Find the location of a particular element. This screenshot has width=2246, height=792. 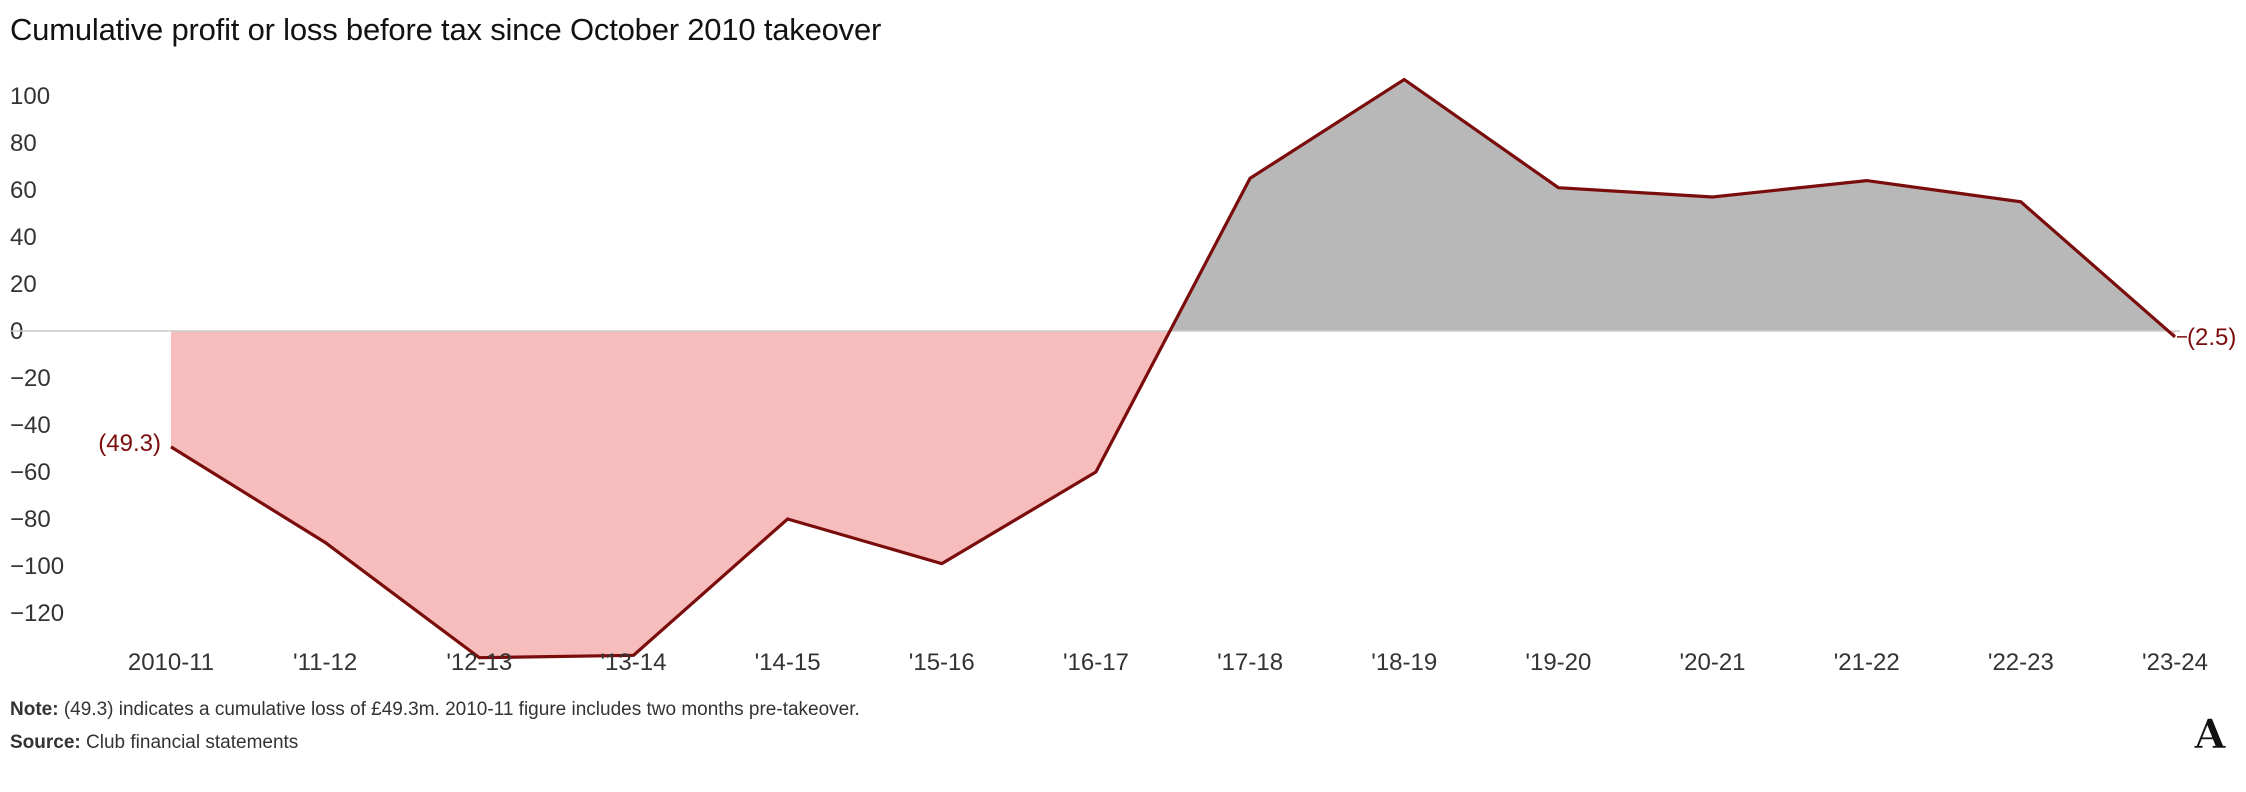

x-tick-label: 2010-11 is located at coordinates (171, 662).